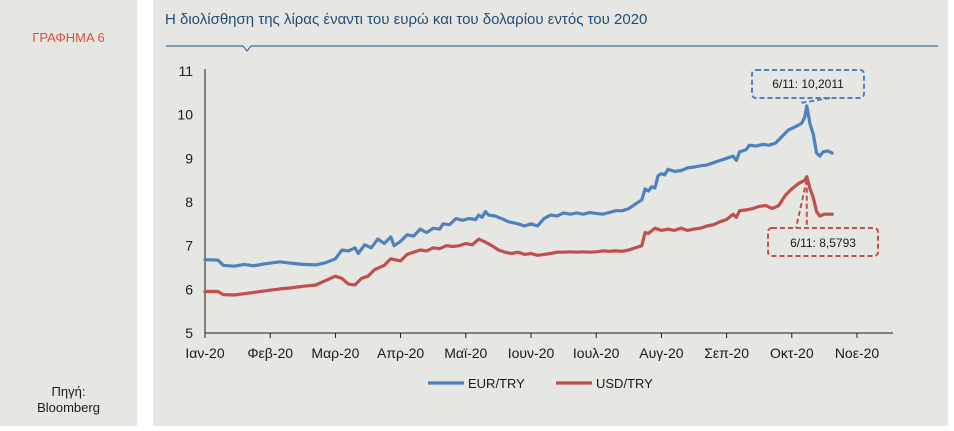 This screenshot has height=431, width=954. I want to click on y-axis-ticks: 5 6 7 8 9 10 11, so click(185, 202).